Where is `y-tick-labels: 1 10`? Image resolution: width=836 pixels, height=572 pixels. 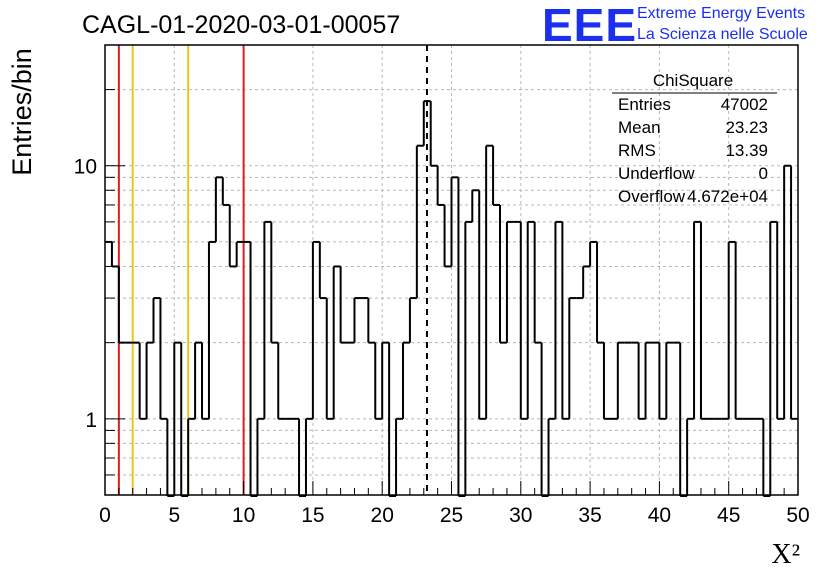
y-tick-labels: 1 10 is located at coordinates (85, 294).